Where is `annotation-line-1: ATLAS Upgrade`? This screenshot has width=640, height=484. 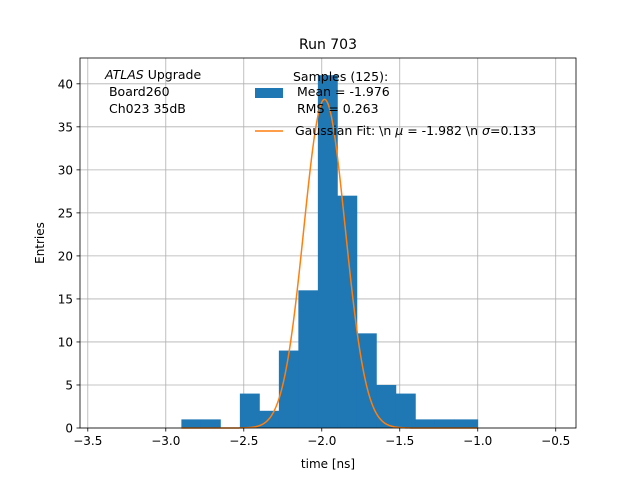 annotation-line-1: ATLAS Upgrade is located at coordinates (152, 74).